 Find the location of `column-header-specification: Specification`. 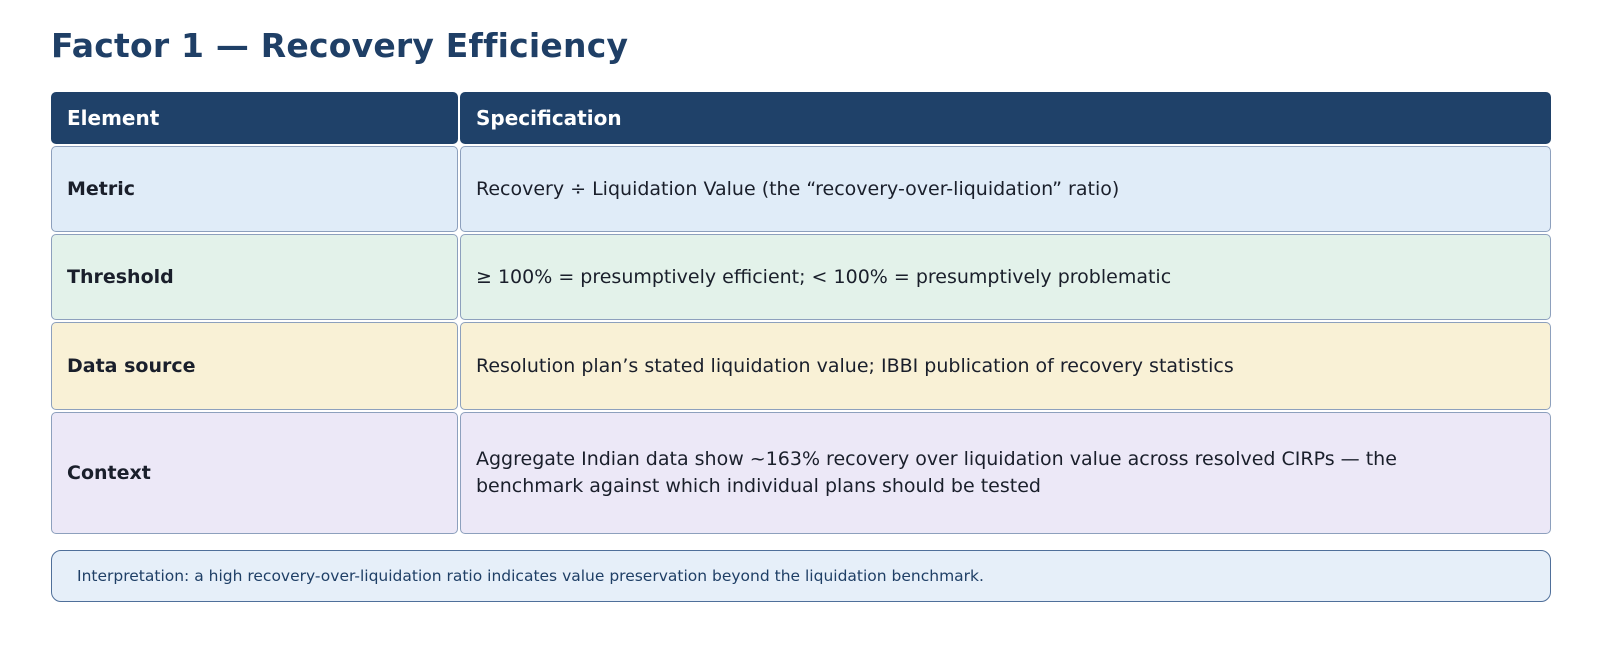

column-header-specification: Specification is located at coordinates (1005, 118).